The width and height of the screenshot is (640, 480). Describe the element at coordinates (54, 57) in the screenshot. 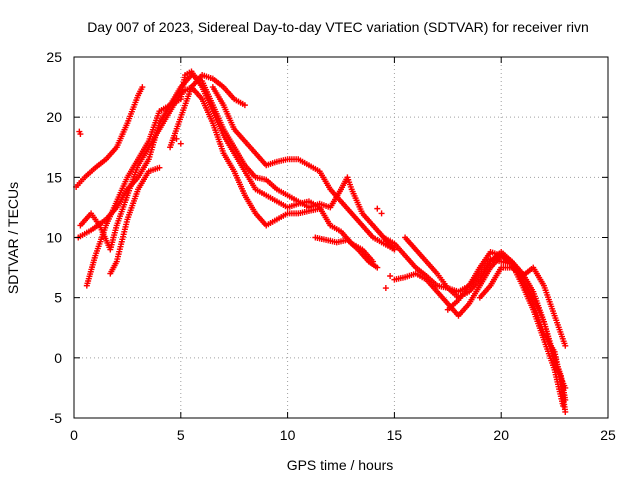

I see `y-tick-label: 25` at that location.